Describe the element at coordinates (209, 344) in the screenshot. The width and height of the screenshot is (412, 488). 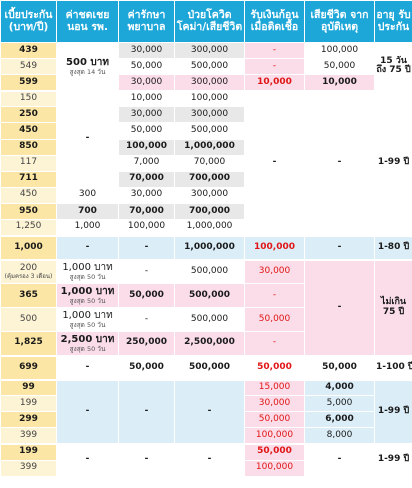
I see `covid-cell: 2,500,000` at that location.